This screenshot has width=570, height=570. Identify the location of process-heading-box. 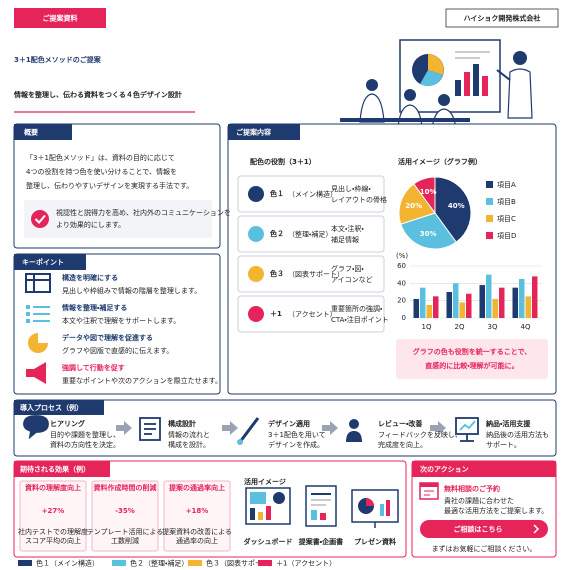
(59, 407).